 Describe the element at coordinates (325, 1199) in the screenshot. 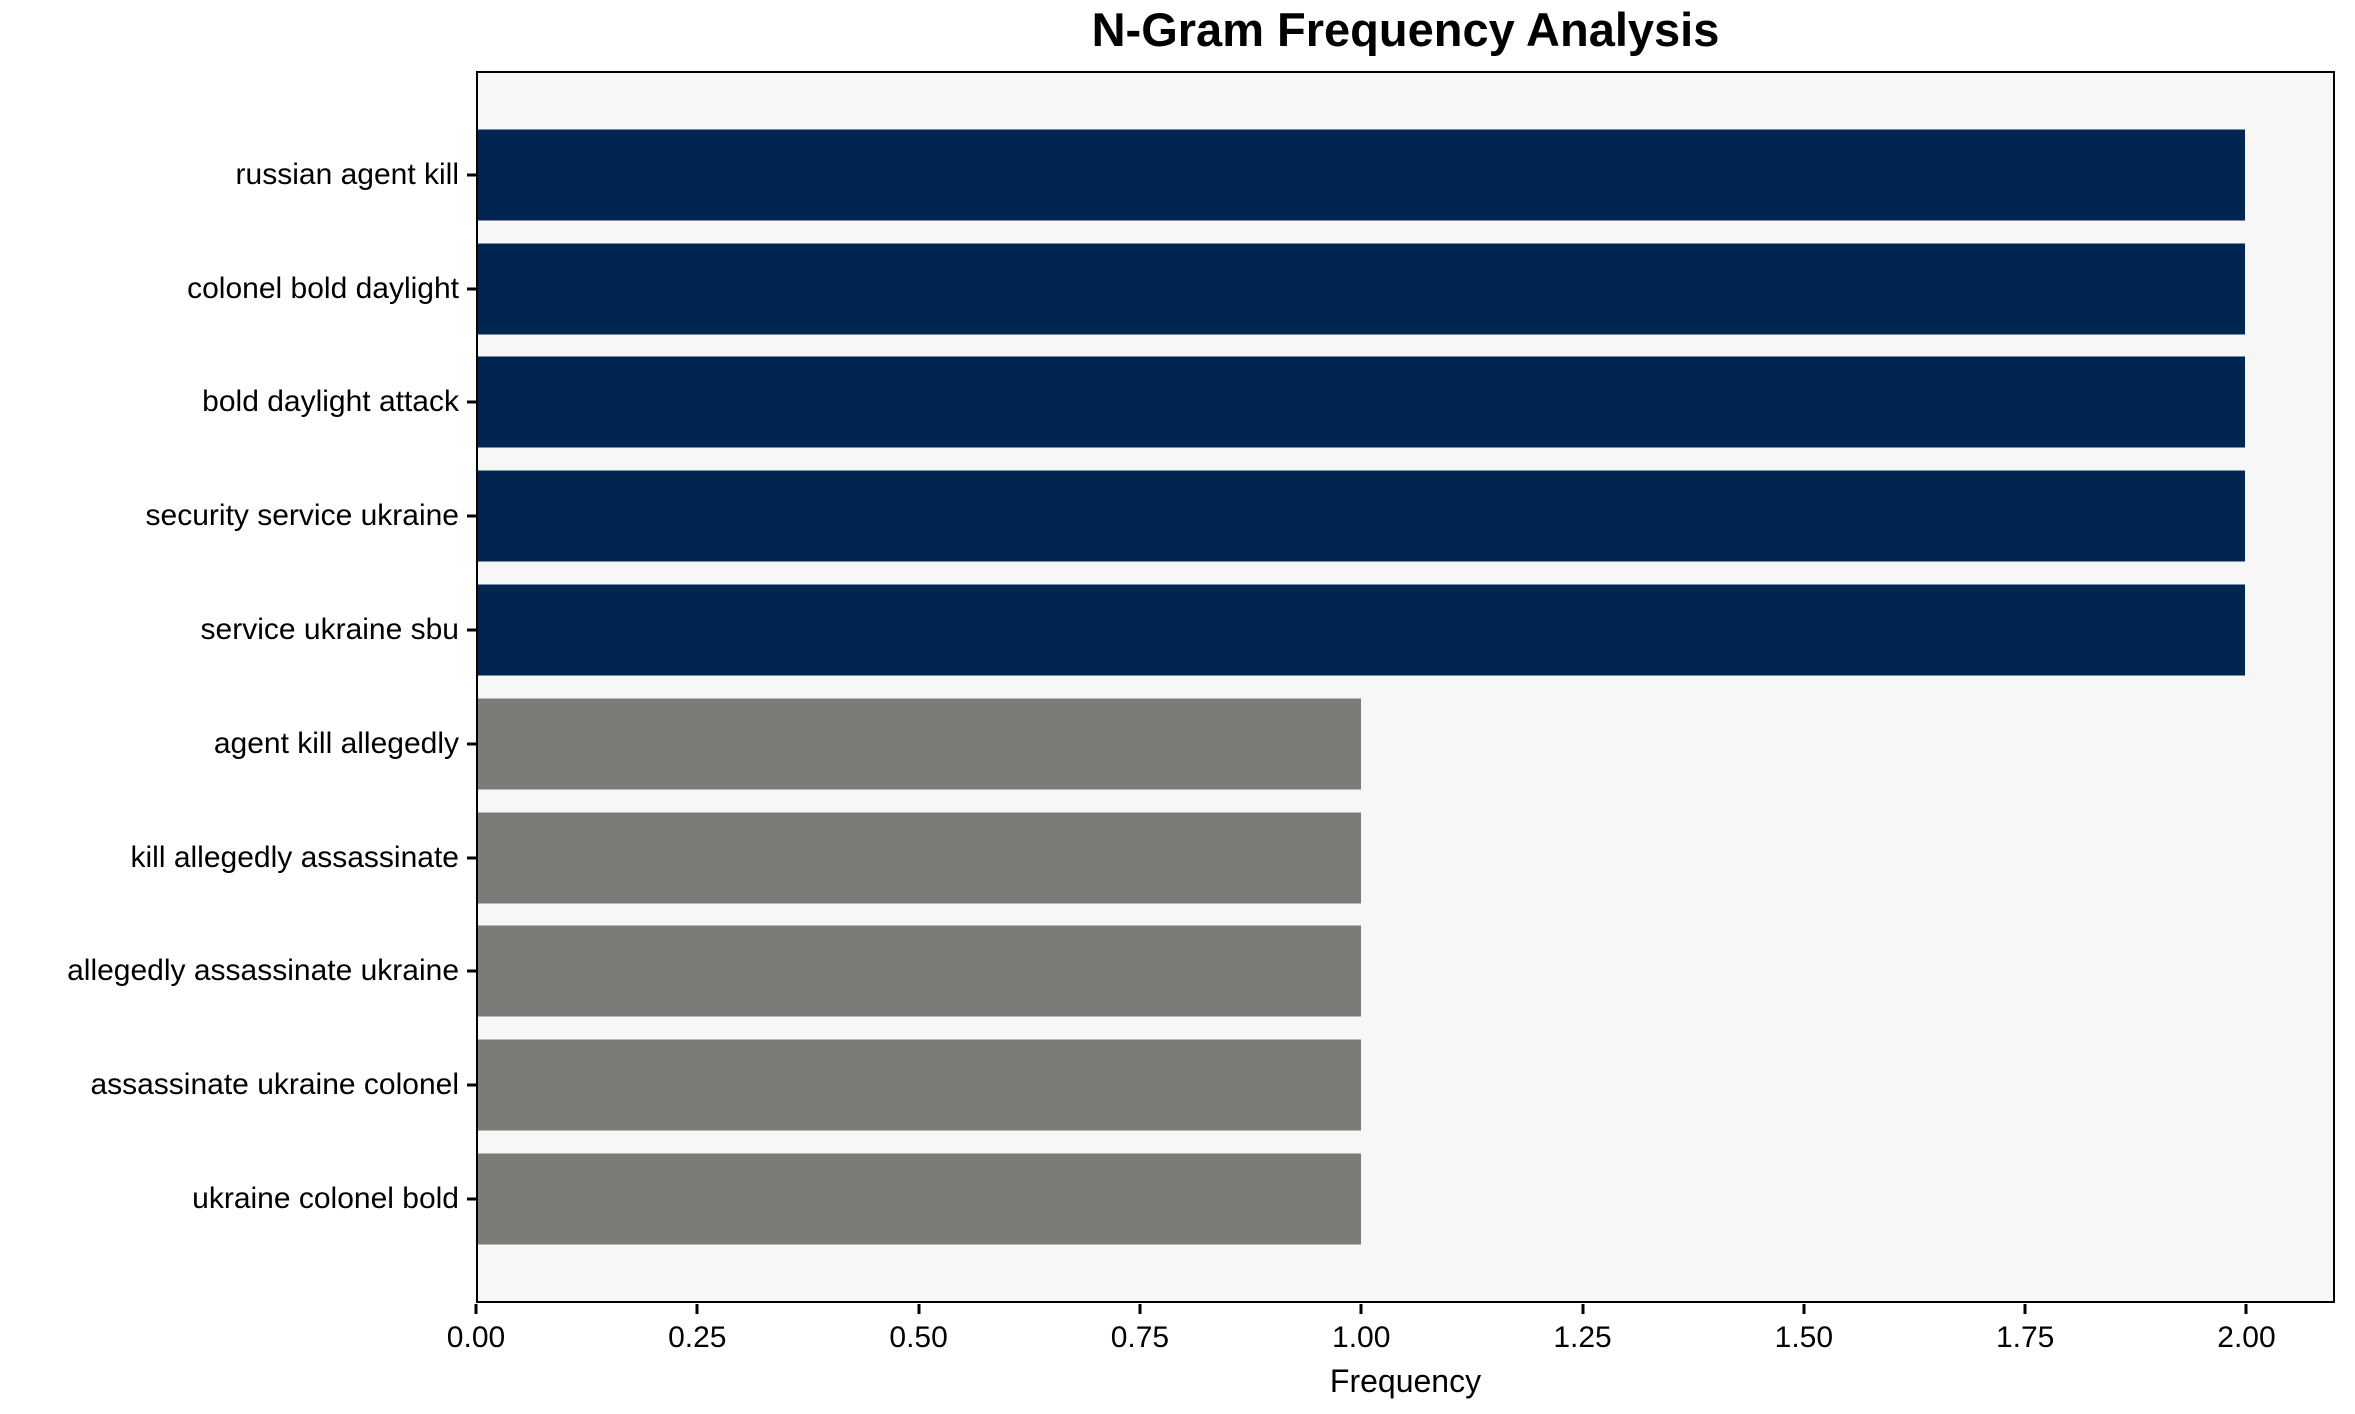

I see `y-tick-label: ukraine colonel bold` at that location.